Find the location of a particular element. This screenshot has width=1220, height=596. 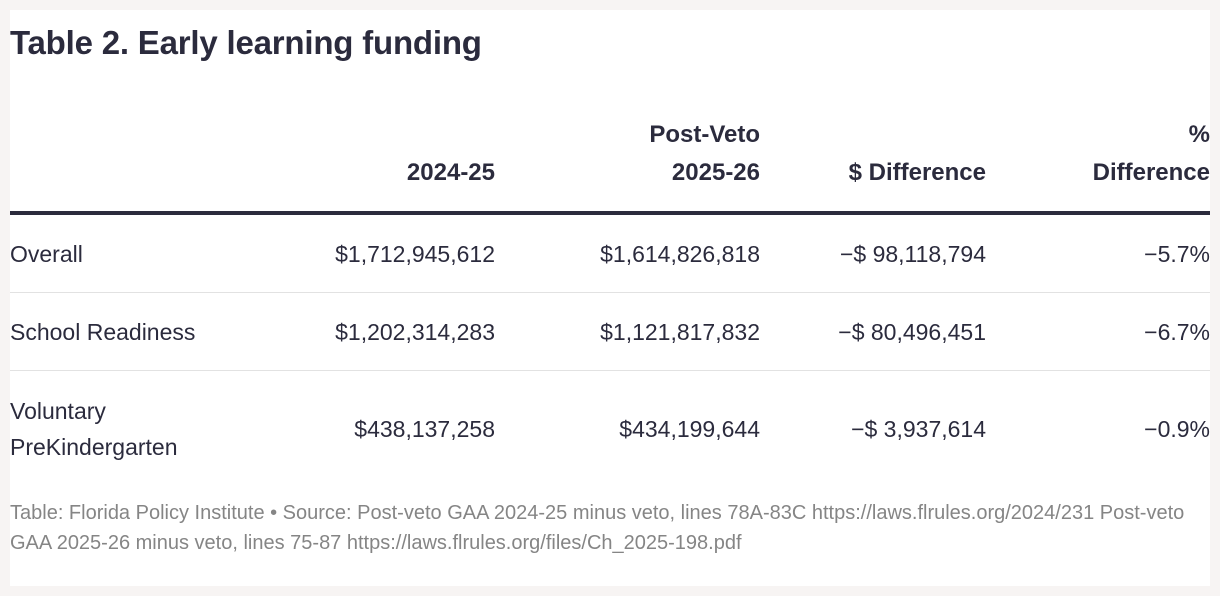

cell-percent-difference: −5.7% is located at coordinates (1098, 253).